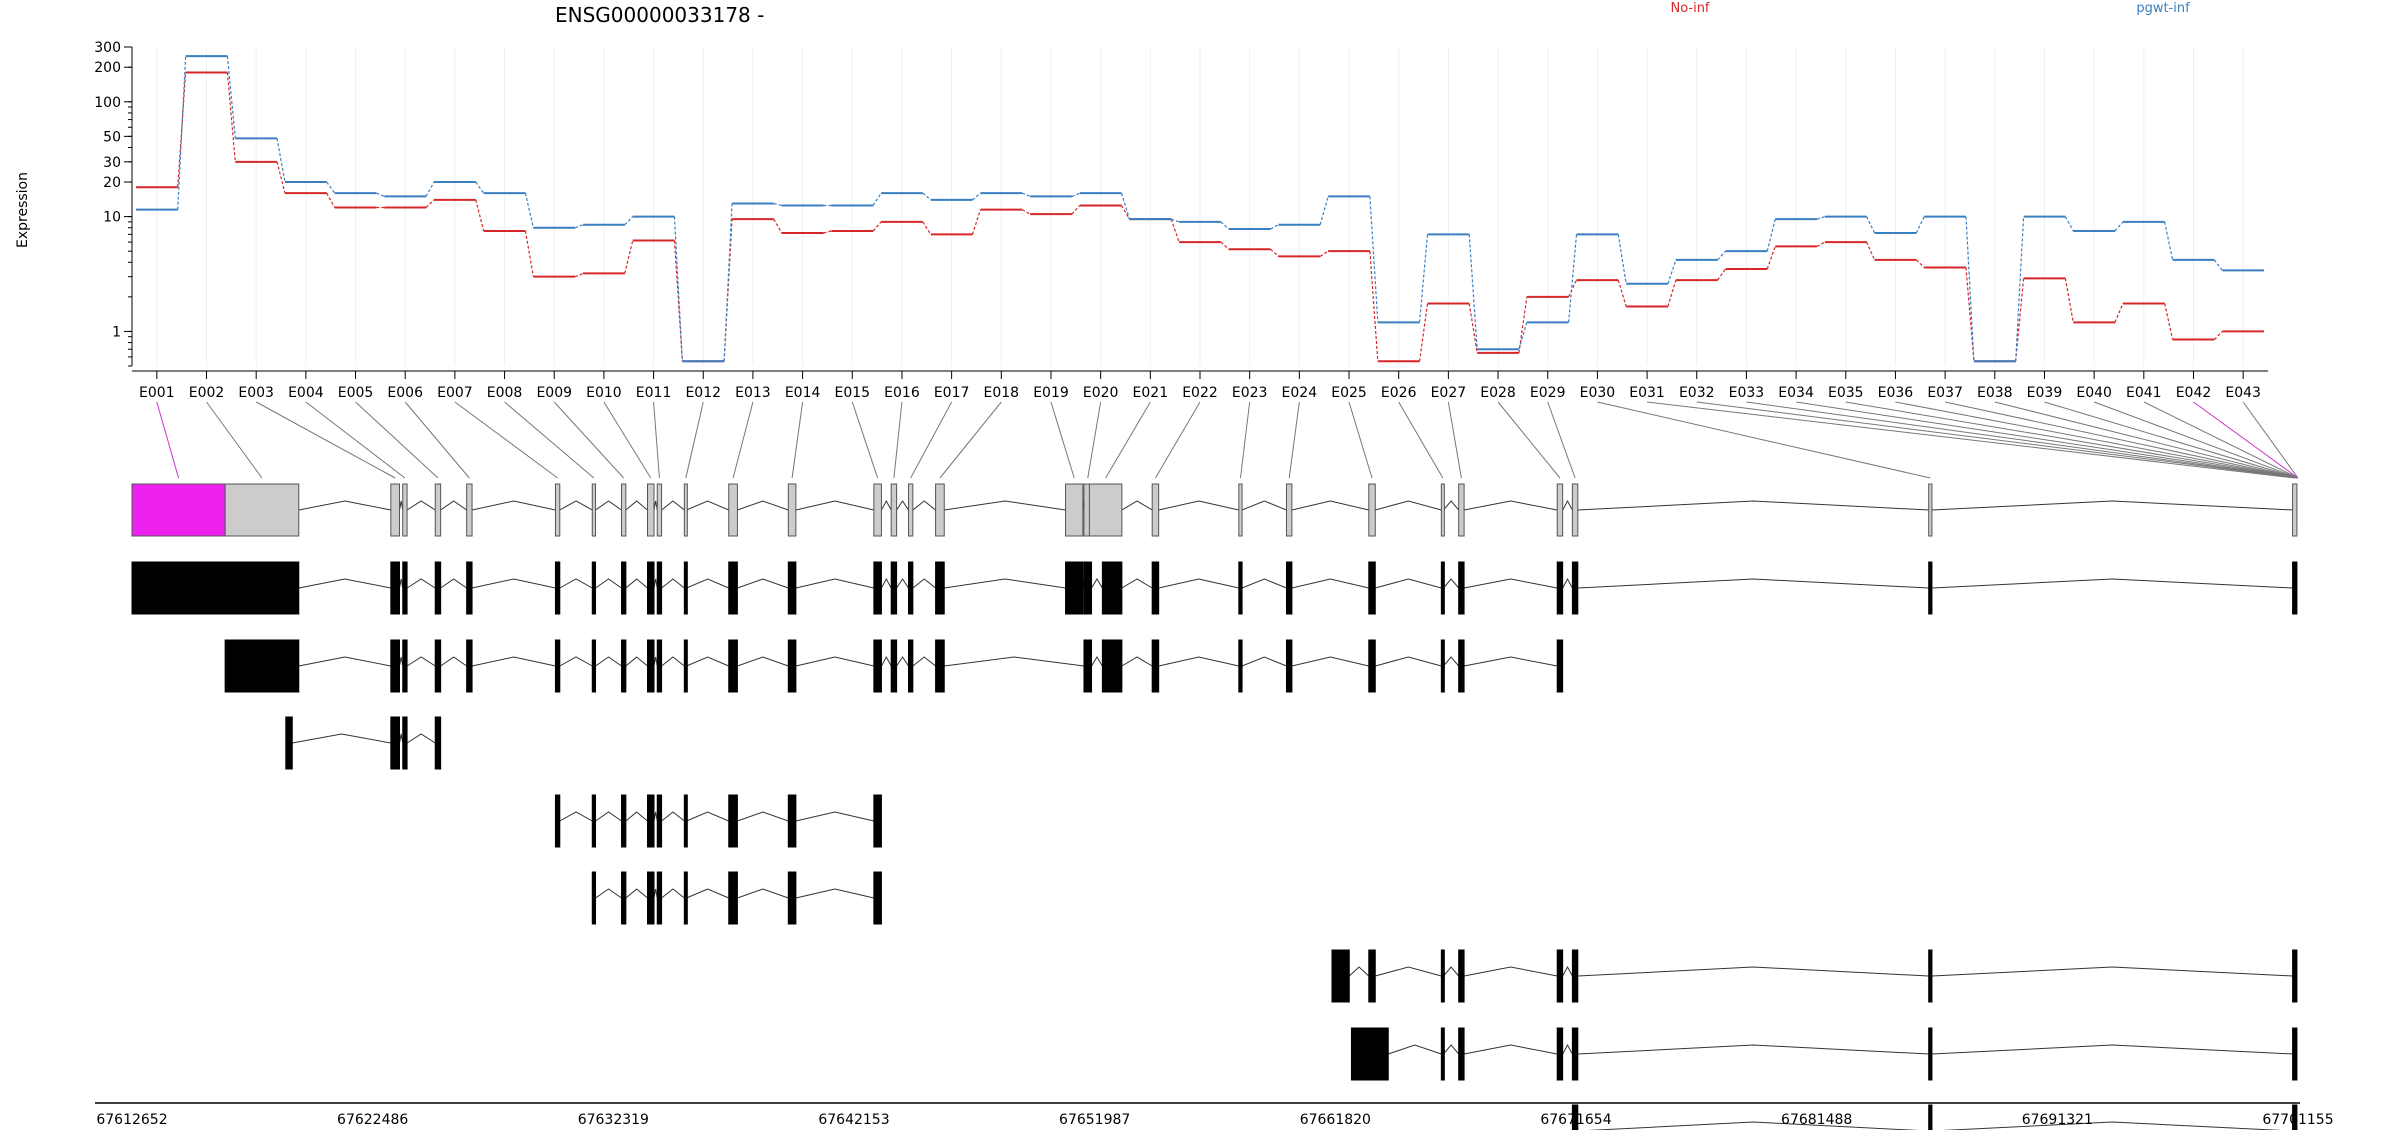 The width and height of the screenshot is (2400, 1130). I want to click on connector-e037, so click(2122, 440).